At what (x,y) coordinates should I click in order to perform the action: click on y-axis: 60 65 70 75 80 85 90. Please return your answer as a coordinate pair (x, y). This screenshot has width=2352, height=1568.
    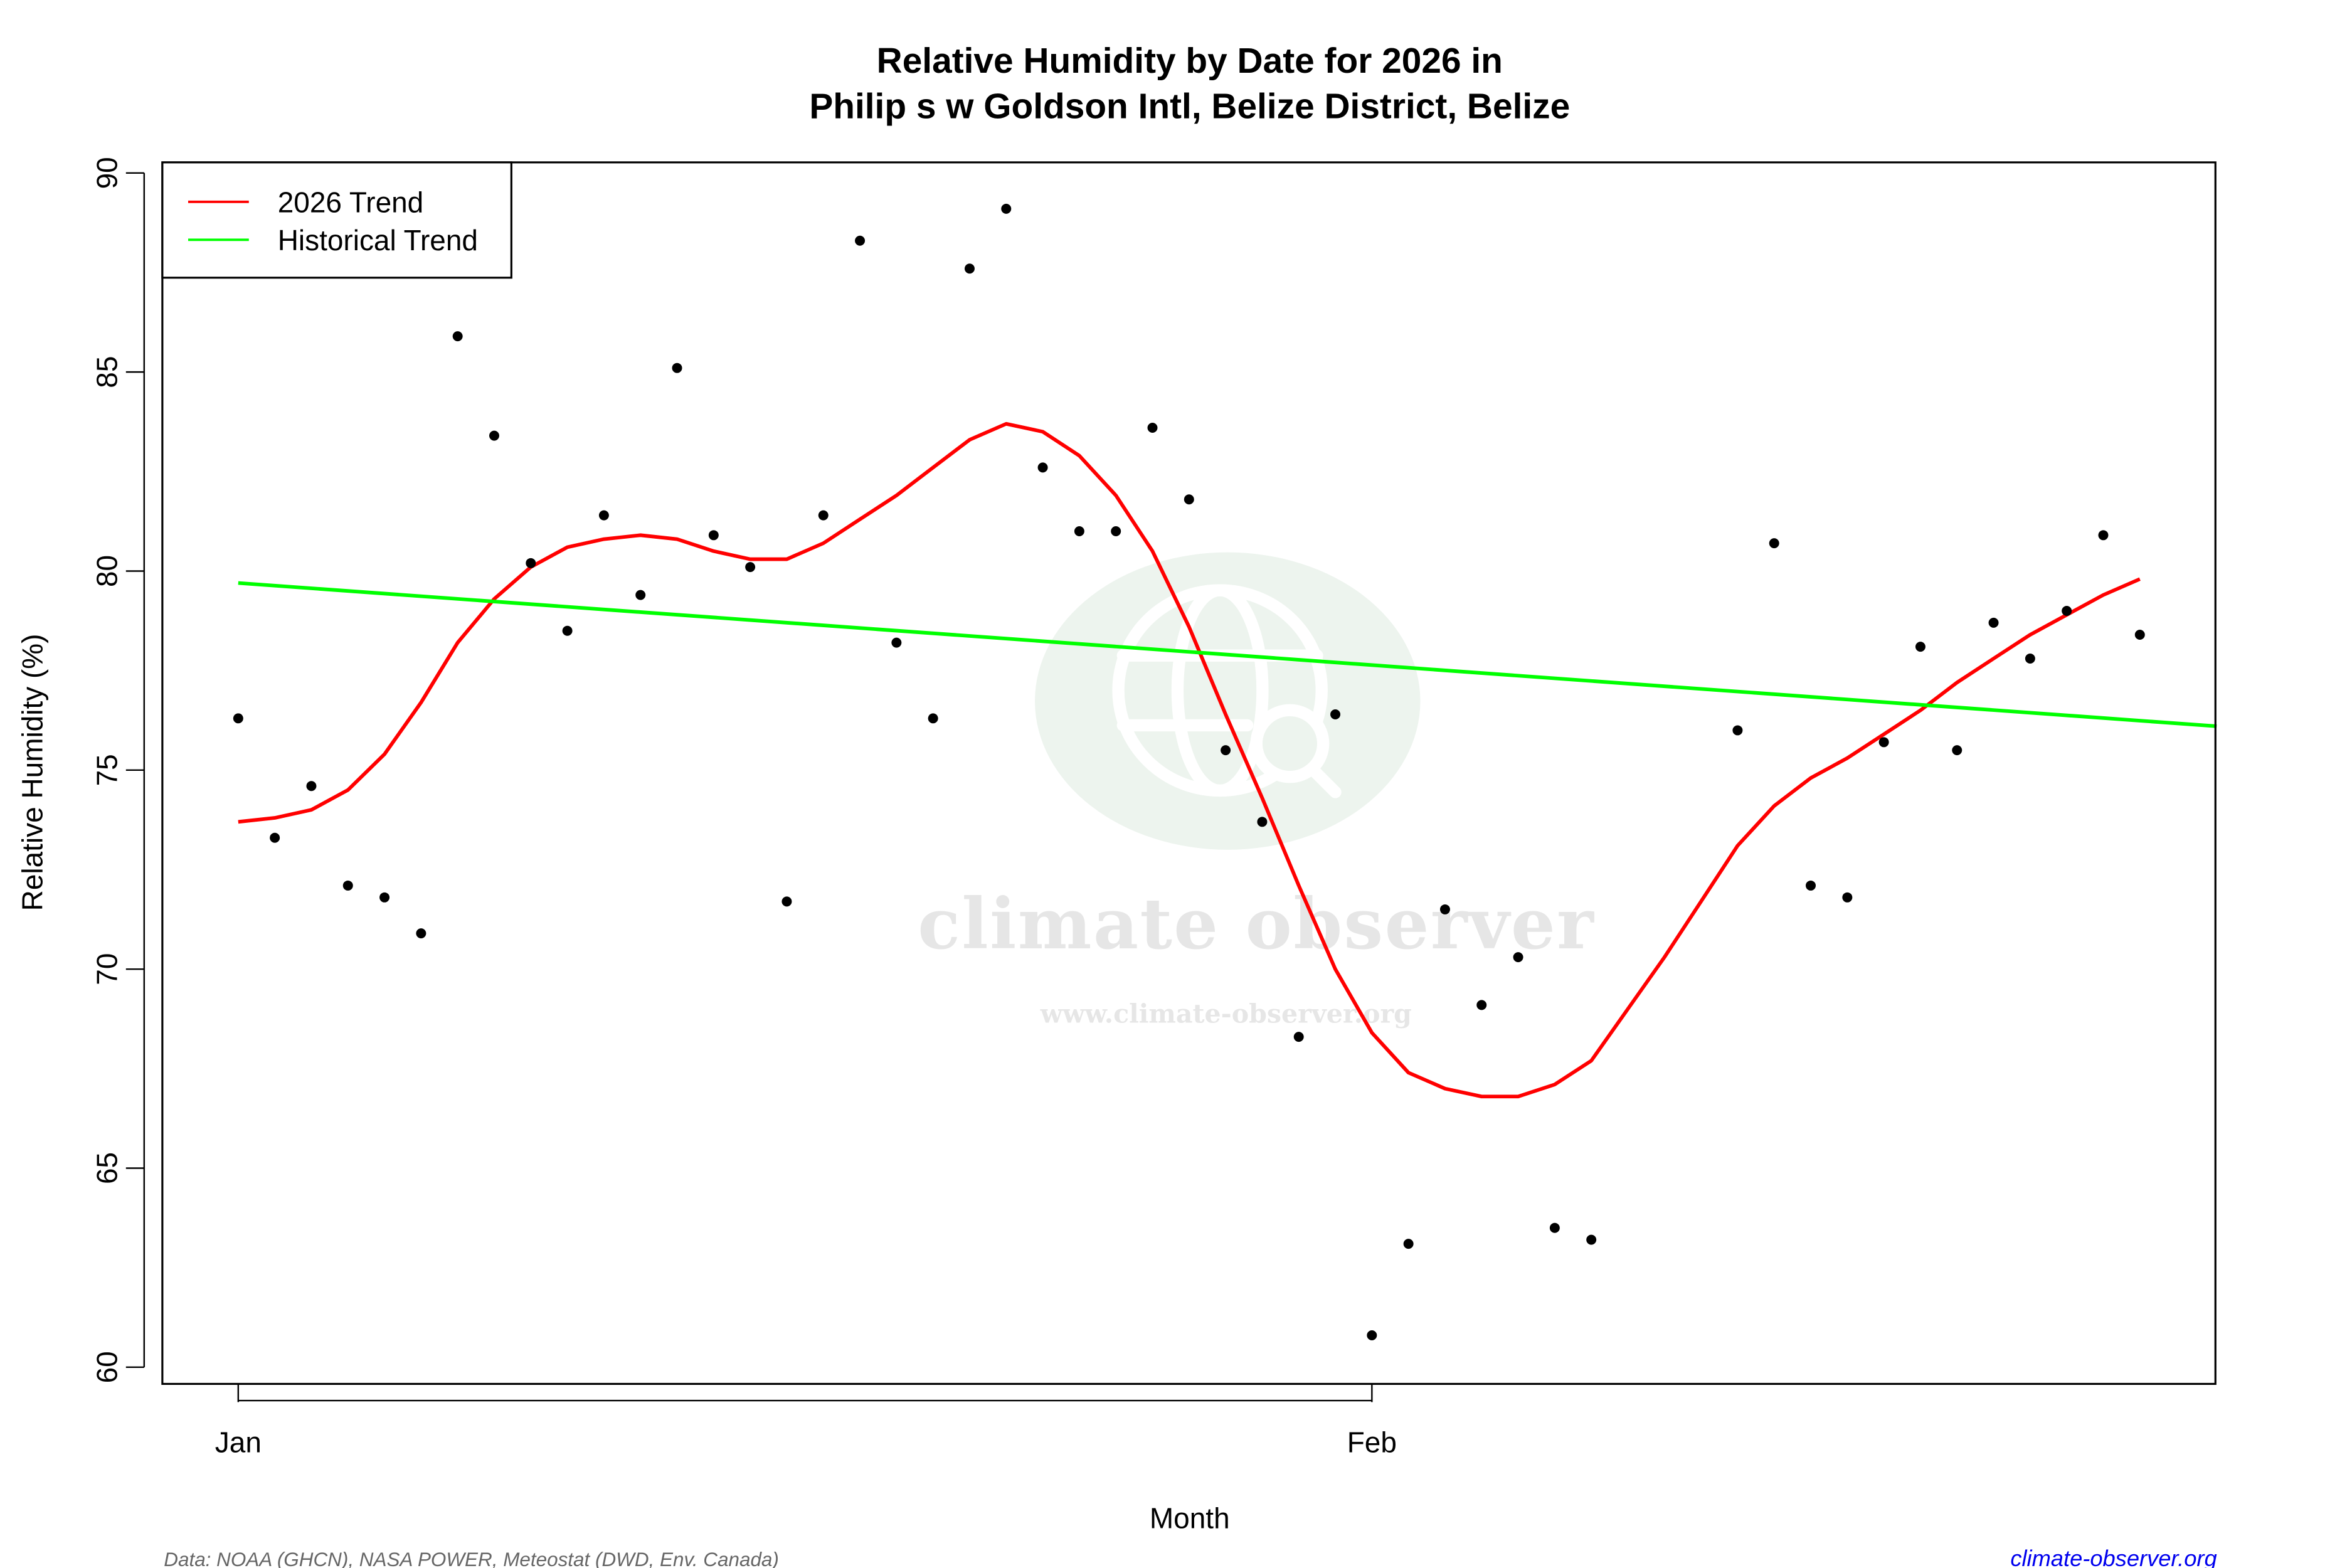
    Looking at the image, I should click on (118, 770).